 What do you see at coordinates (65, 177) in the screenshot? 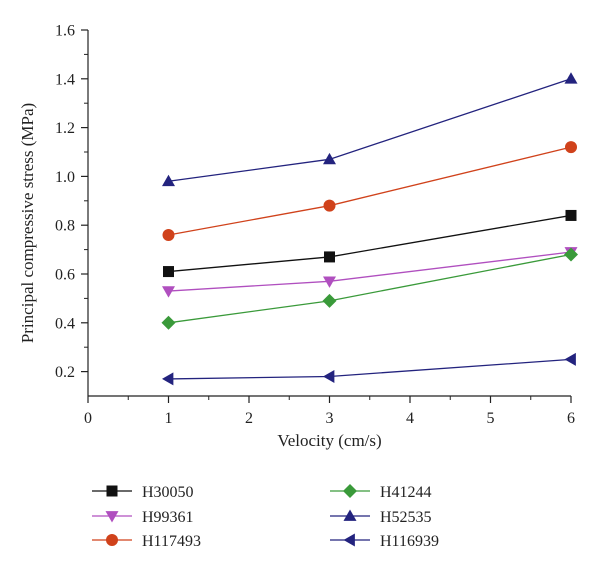
I see `y-tick-label: 1.0` at bounding box center [65, 177].